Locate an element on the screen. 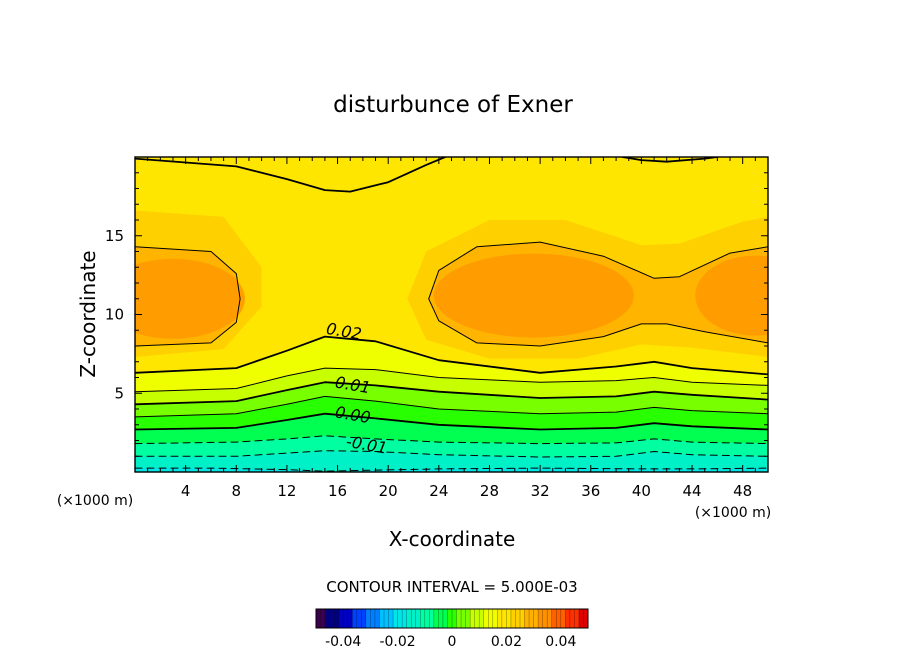  x-tick-label-12: 12 is located at coordinates (286, 491).